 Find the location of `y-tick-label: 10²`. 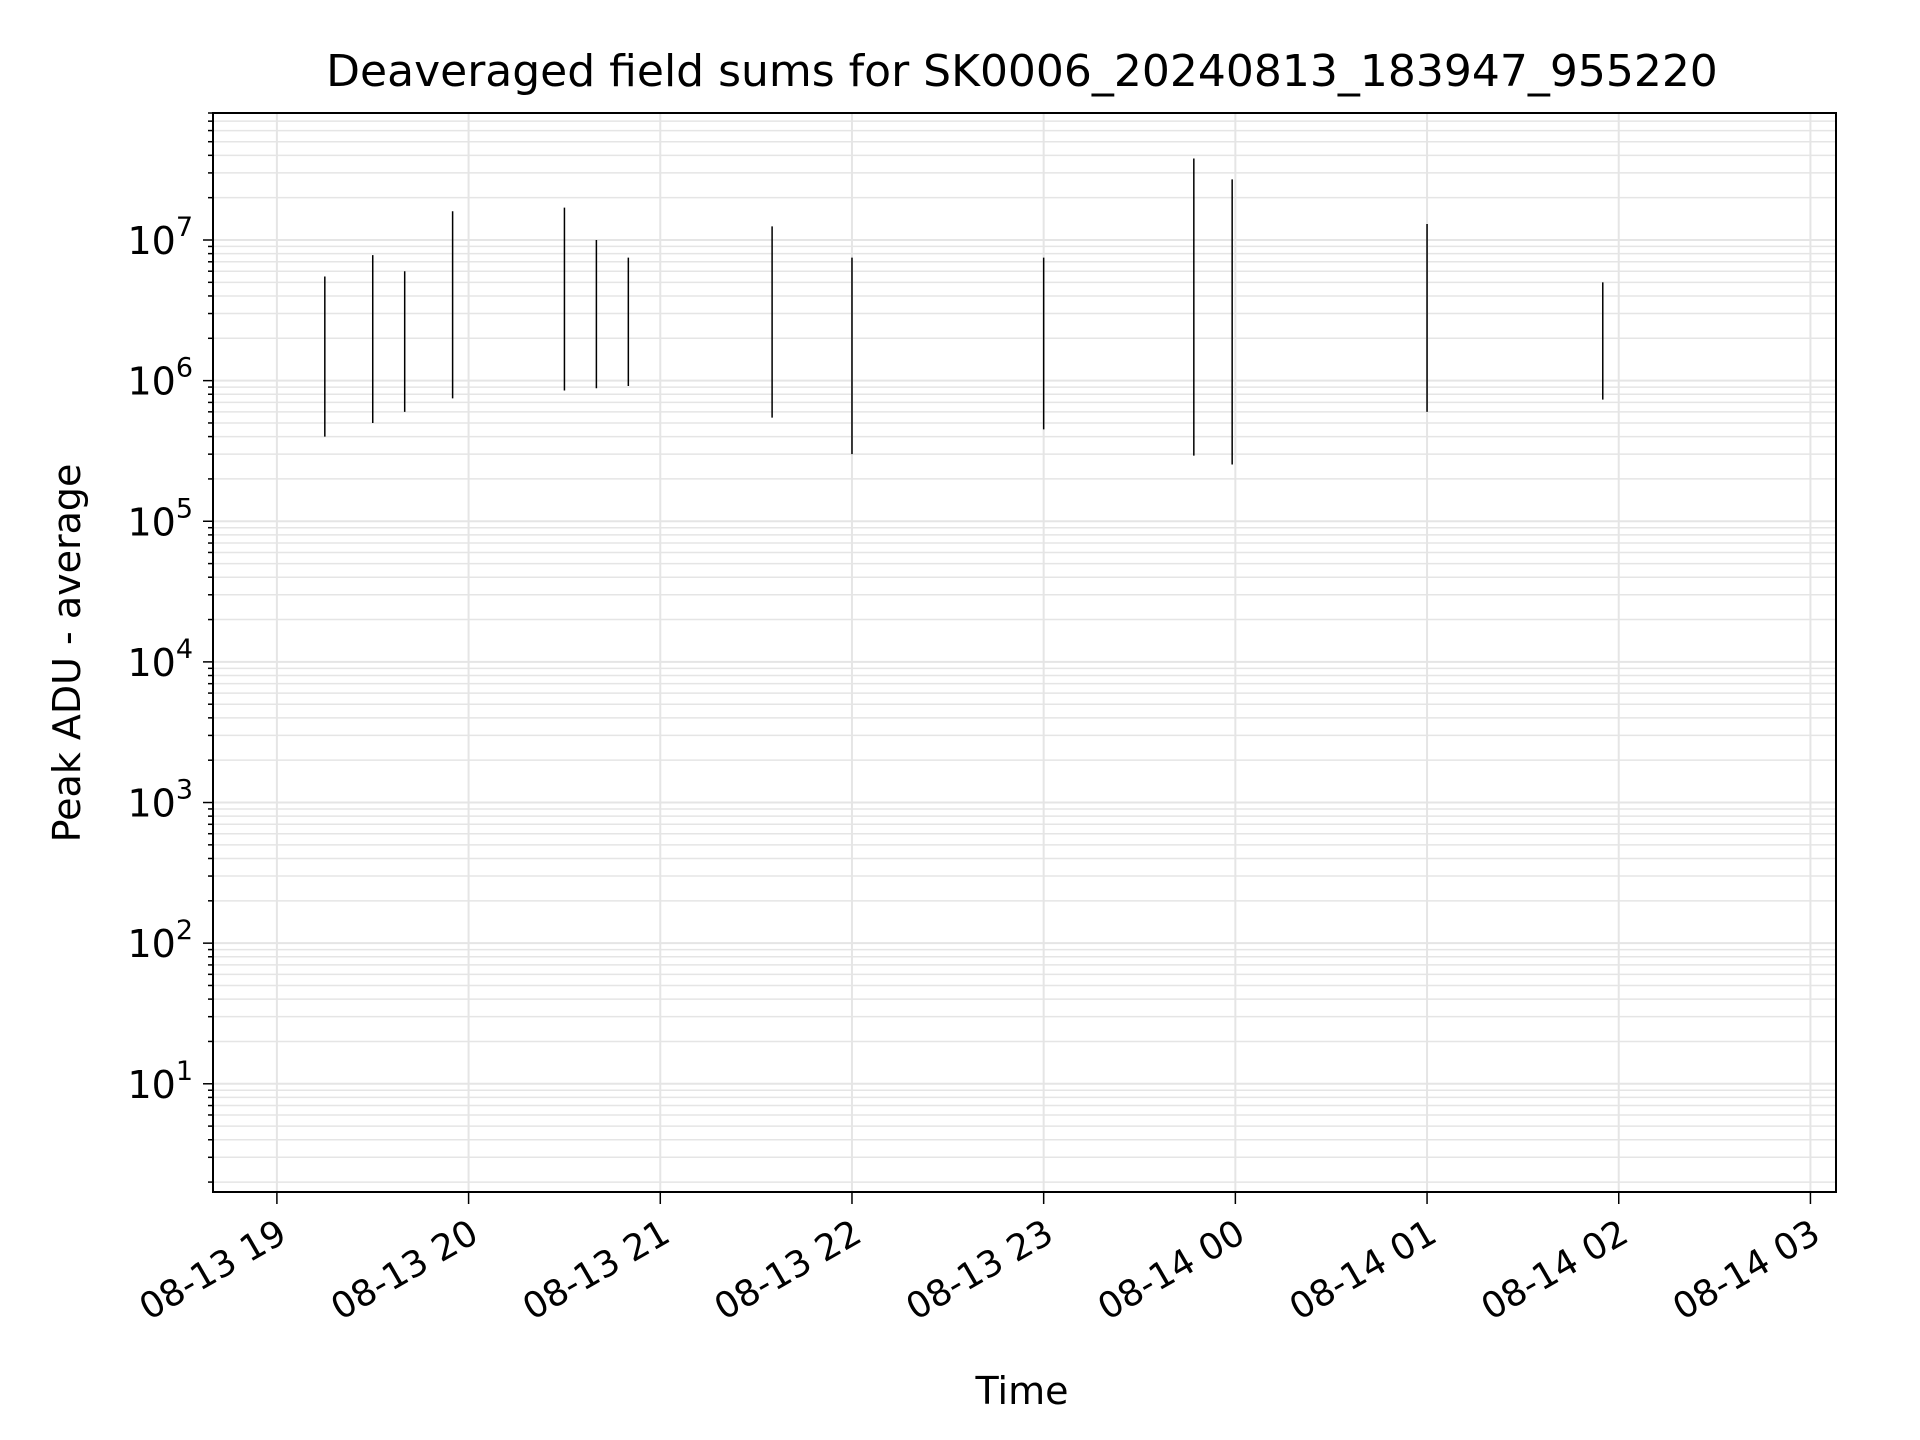

y-tick-label: 10² is located at coordinates (160, 940).